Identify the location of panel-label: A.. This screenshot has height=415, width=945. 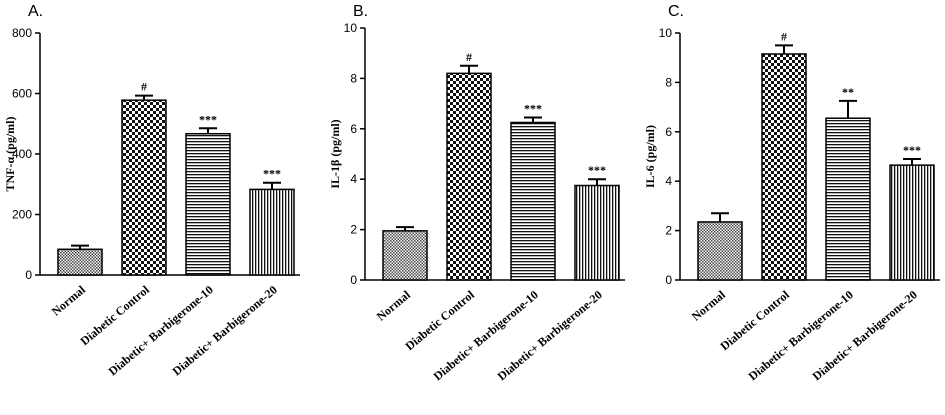
(35, 11).